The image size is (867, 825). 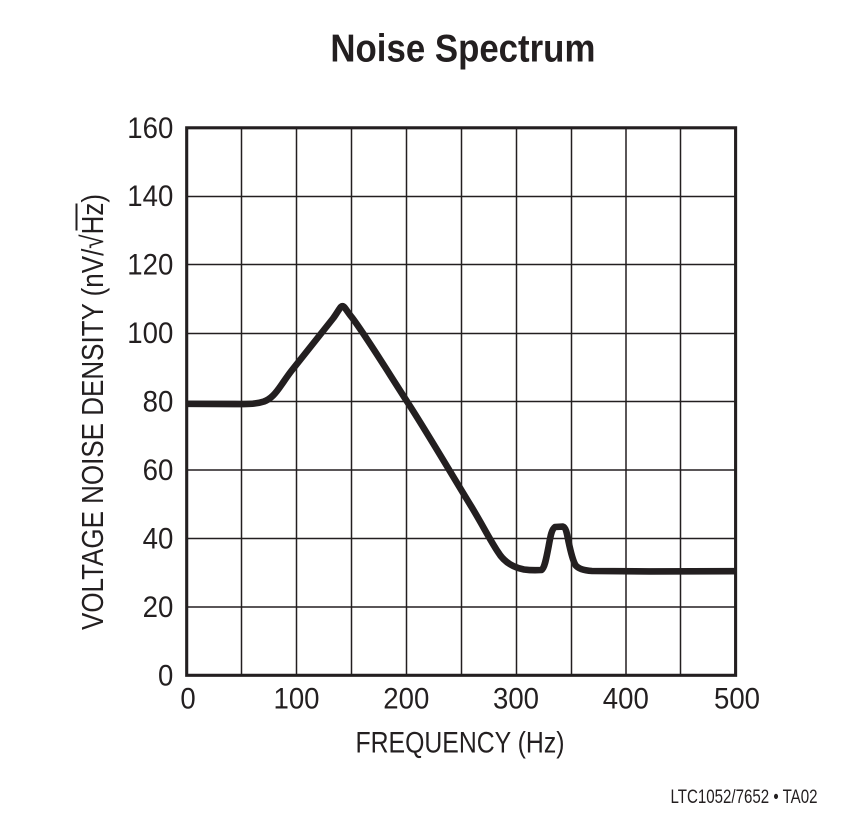 What do you see at coordinates (460, 743) in the screenshot?
I see `svg-text: FREQUENCY (Hz)` at bounding box center [460, 743].